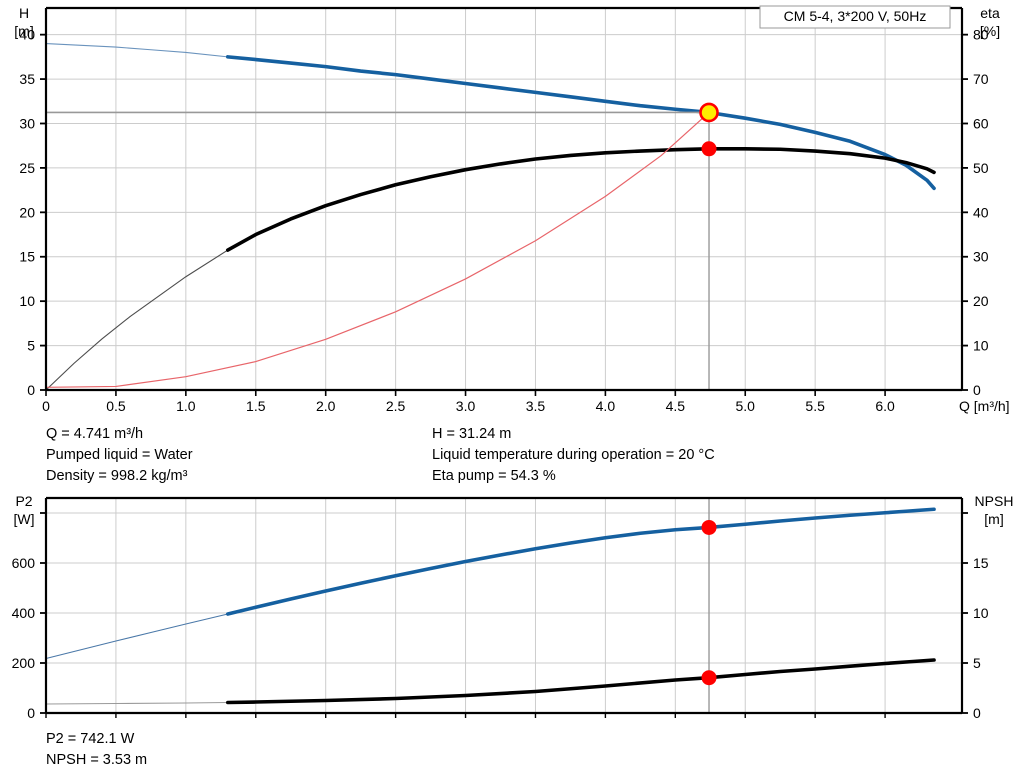  I want to click on x-tick-label-4: 2.0, so click(326, 406).